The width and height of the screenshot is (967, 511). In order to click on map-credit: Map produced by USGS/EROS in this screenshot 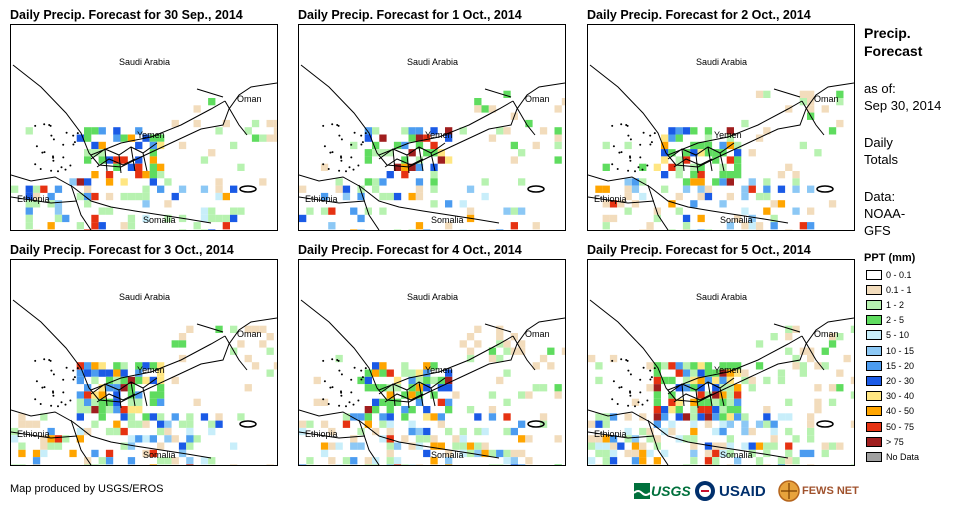, I will do `click(87, 489)`.